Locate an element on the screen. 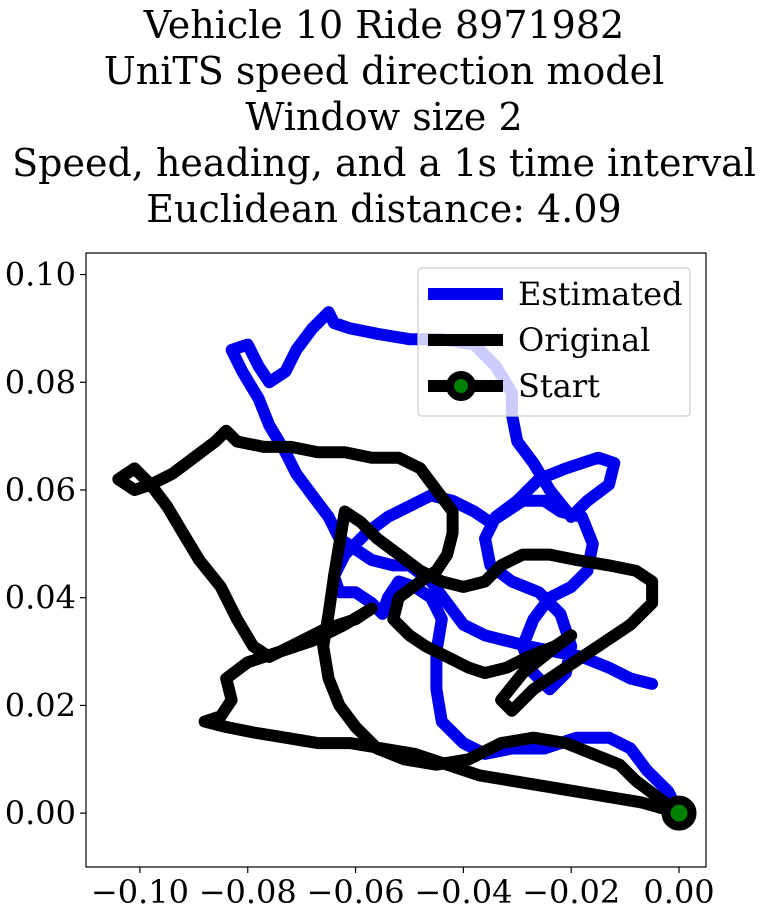  y-tick-label: 0.06 is located at coordinates (40, 490).